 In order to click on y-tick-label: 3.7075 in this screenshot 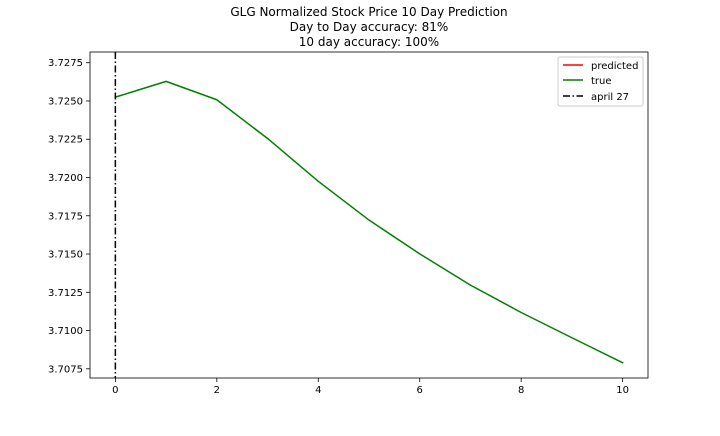, I will do `click(65, 369)`.